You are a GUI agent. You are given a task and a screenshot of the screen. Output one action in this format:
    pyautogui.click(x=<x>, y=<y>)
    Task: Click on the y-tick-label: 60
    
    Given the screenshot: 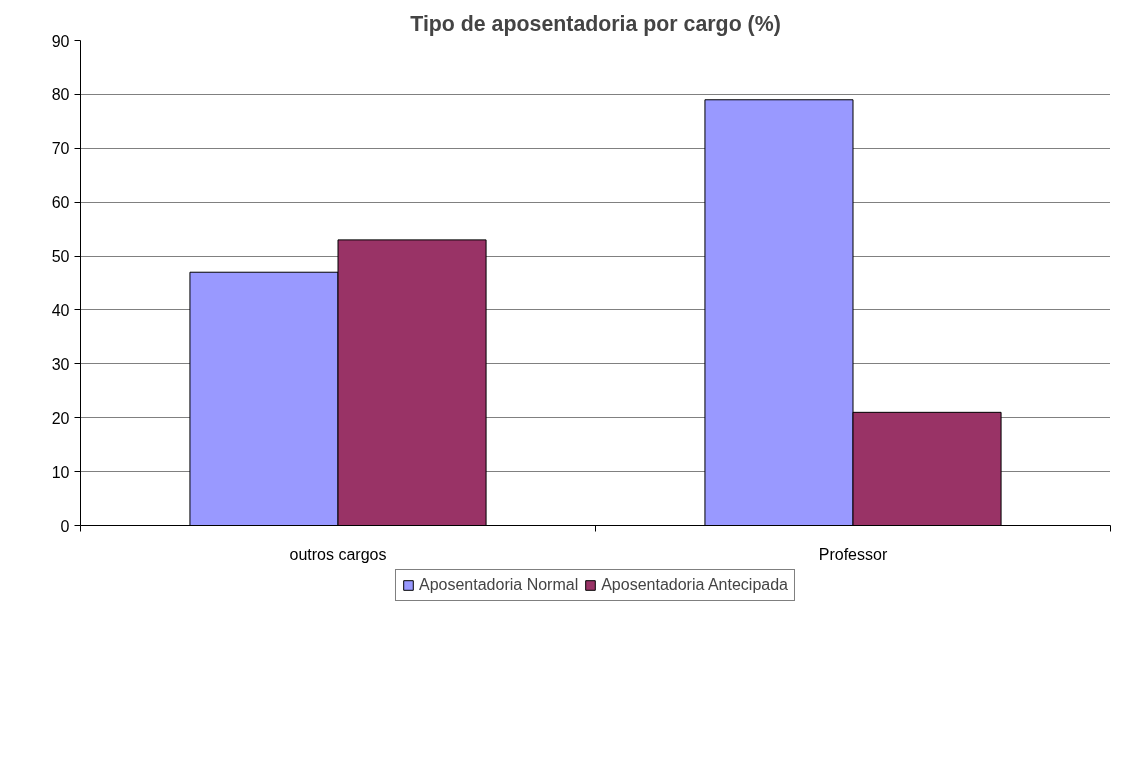 What is the action you would take?
    pyautogui.click(x=60, y=203)
    